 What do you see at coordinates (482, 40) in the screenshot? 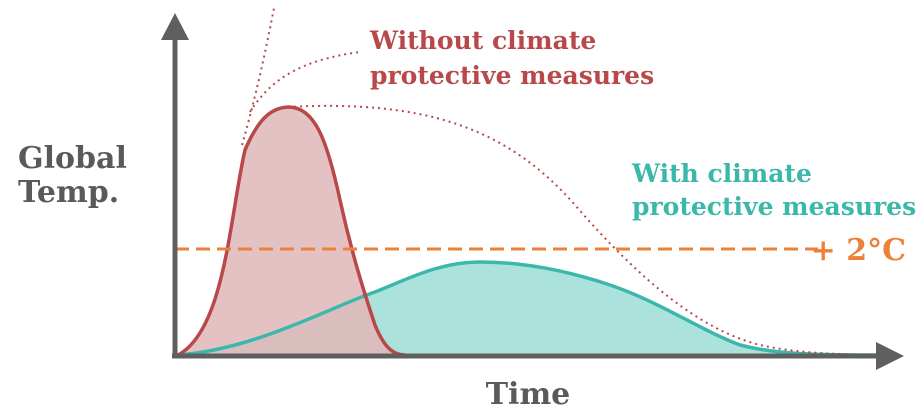
I see `without-measures-label-line1: Without climate` at bounding box center [482, 40].